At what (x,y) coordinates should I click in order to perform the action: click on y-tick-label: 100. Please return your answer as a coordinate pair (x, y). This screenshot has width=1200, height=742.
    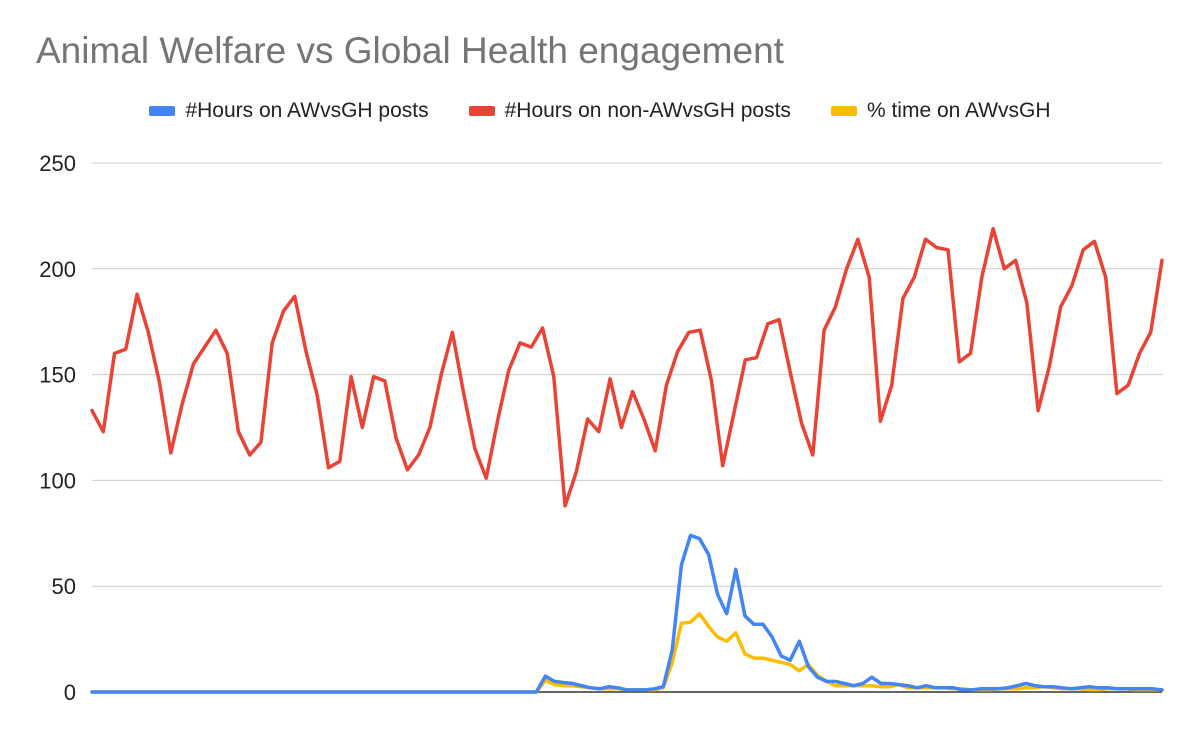
    Looking at the image, I should click on (57, 480).